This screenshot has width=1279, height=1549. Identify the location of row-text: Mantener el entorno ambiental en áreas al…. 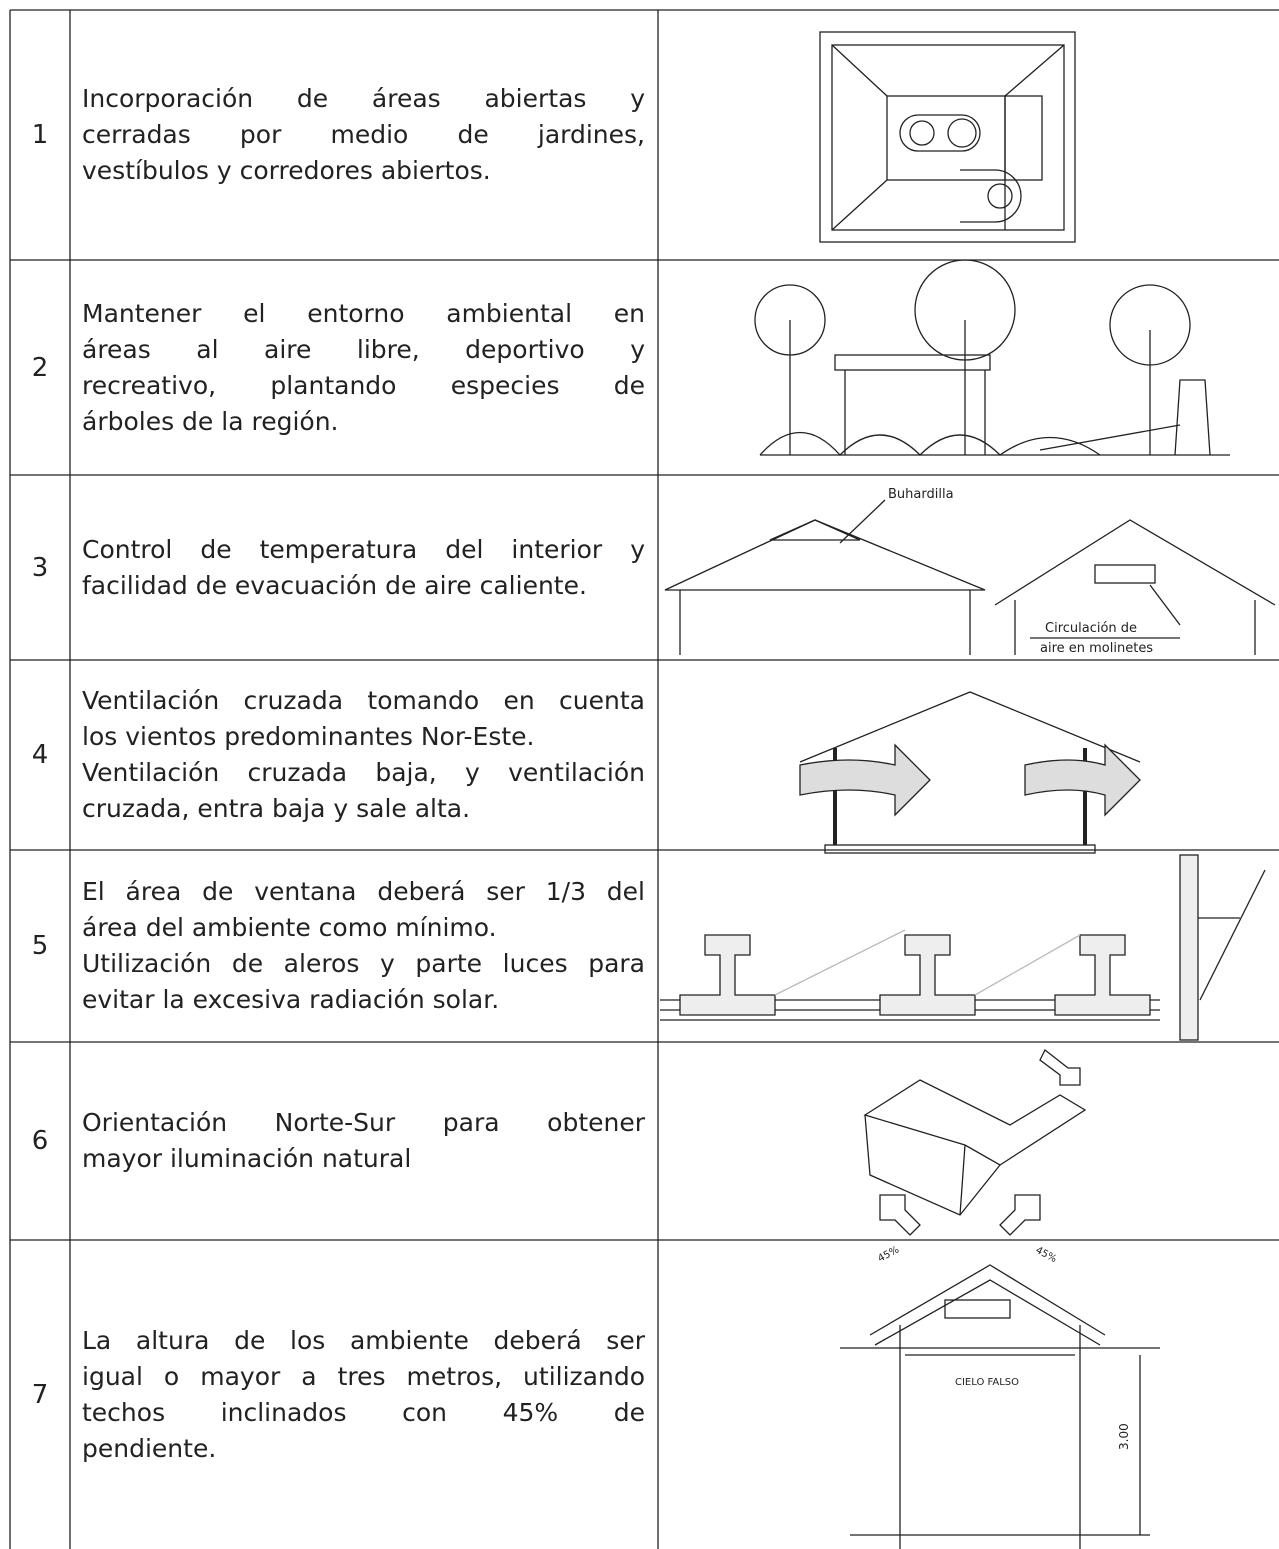
(363, 367).